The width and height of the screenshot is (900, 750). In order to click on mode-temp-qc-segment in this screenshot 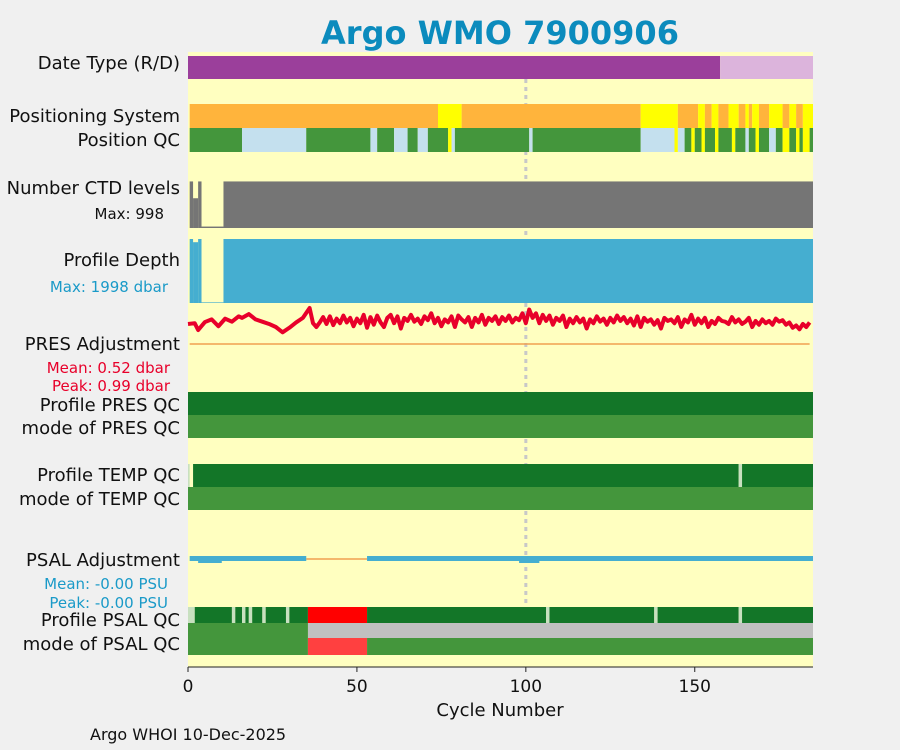, I will do `click(500, 498)`.